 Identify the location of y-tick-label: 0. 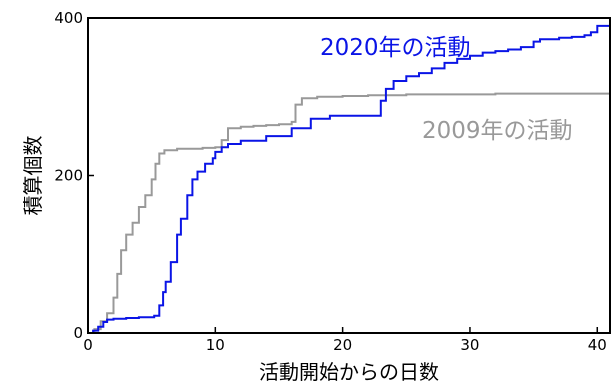
(78, 333).